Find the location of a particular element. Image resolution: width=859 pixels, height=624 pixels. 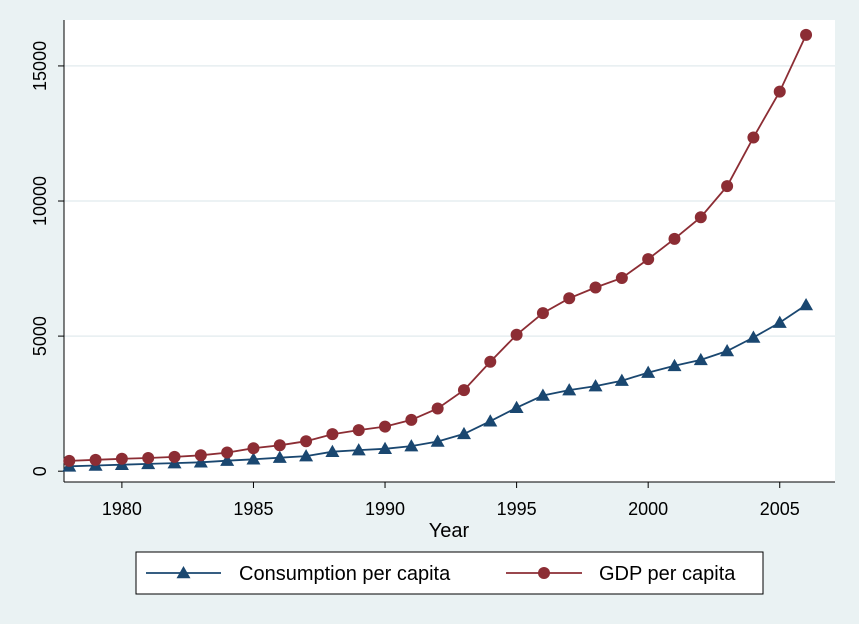

x-tick-label: 1980 is located at coordinates (122, 509).